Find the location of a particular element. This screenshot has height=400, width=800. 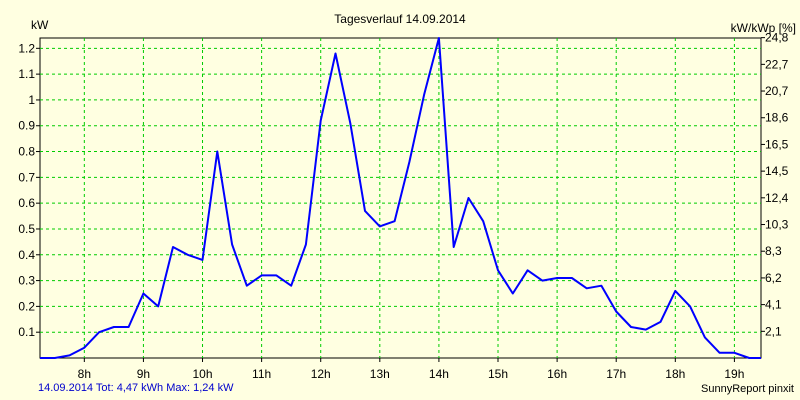

y-tick-label-left: 0.4 is located at coordinates (26, 255).